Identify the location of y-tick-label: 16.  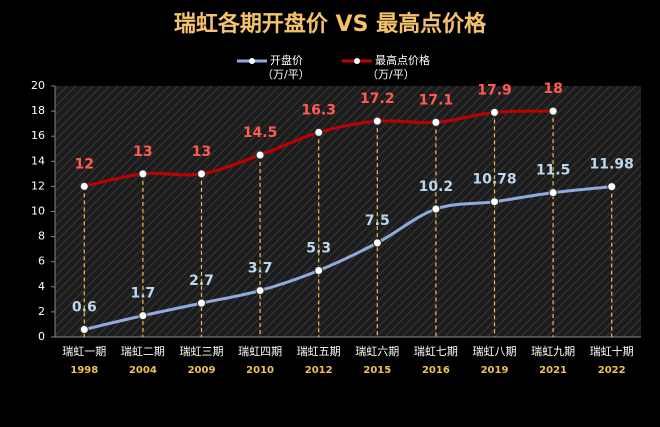
(38, 135).